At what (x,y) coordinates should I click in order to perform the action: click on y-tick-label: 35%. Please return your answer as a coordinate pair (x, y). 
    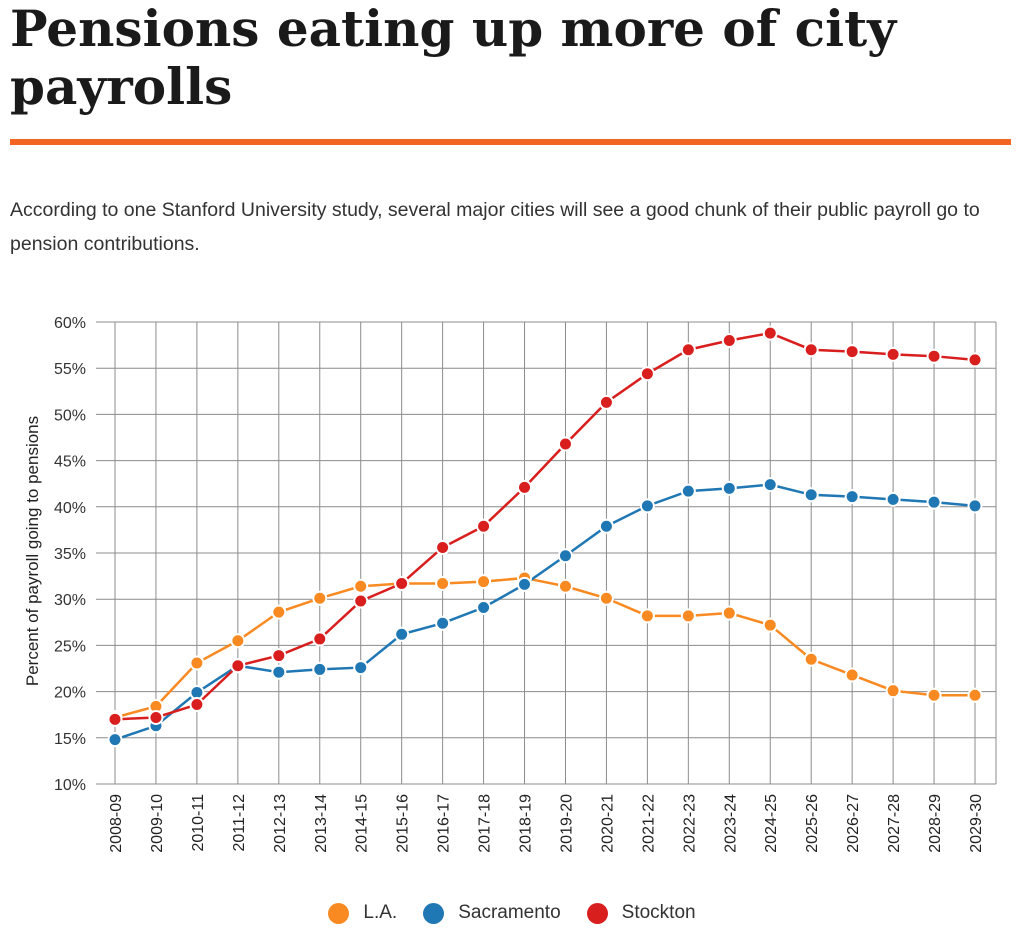
    Looking at the image, I should click on (70, 554).